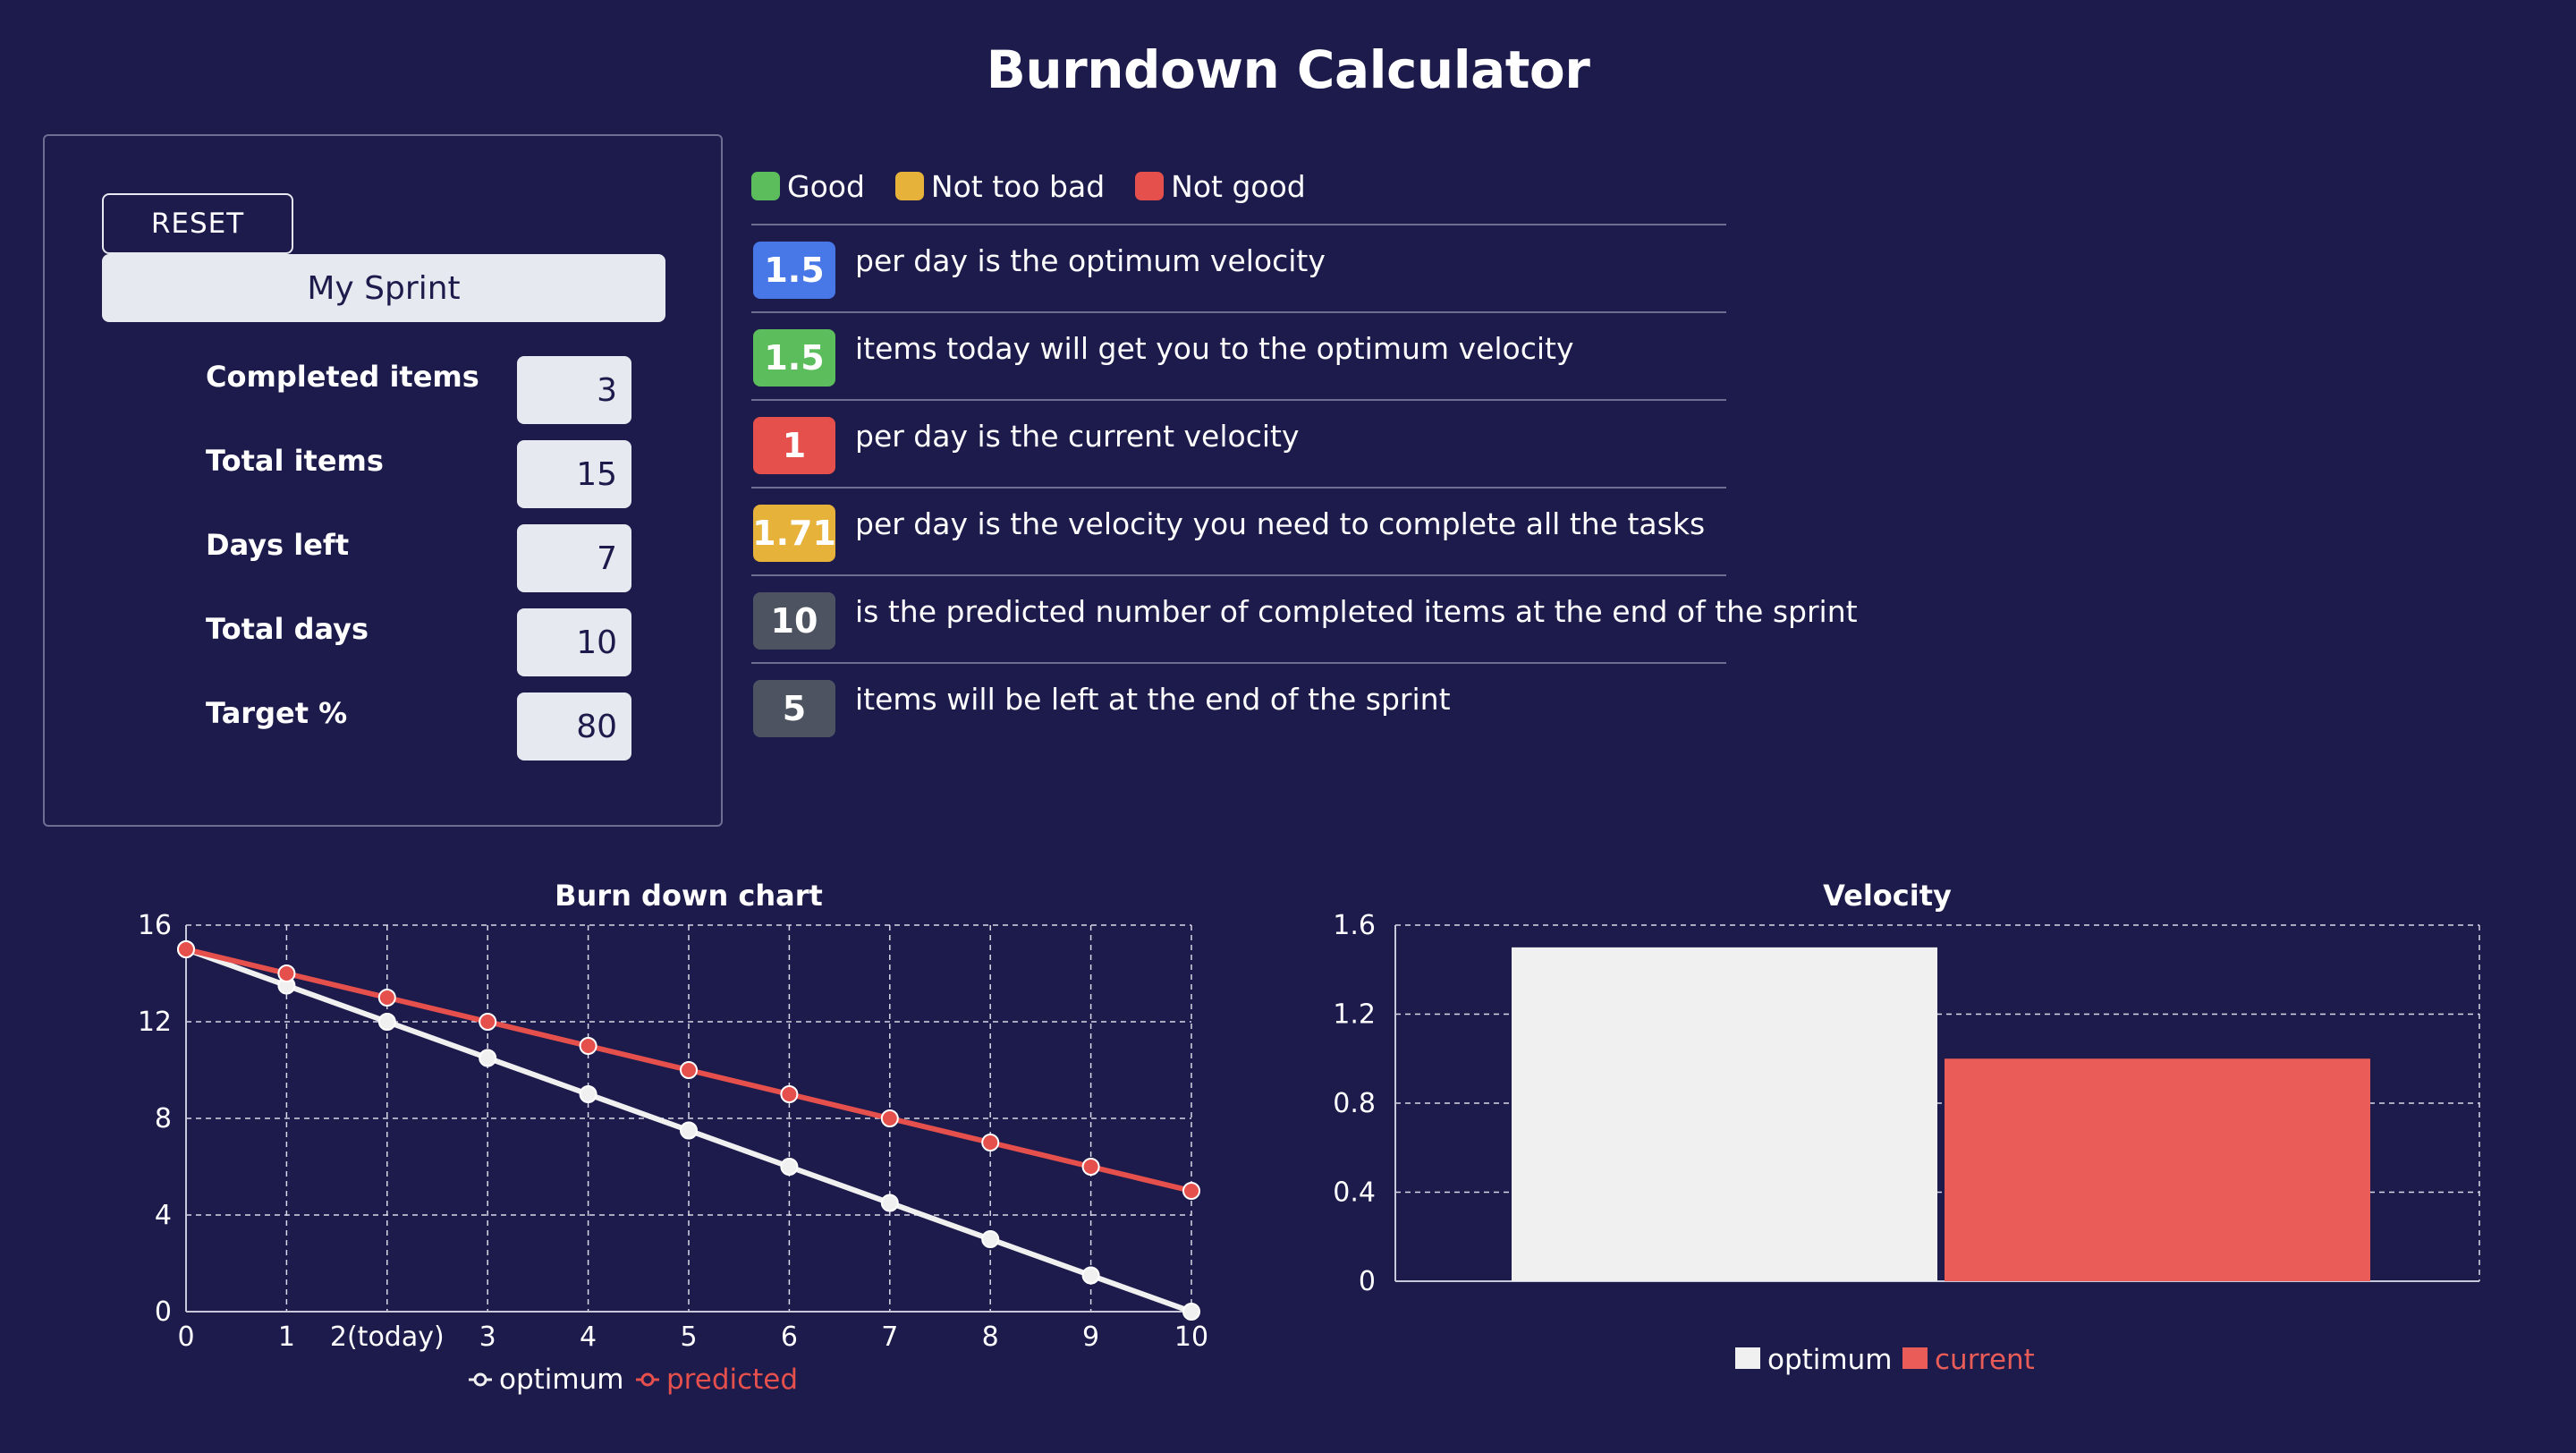 Image resolution: width=2576 pixels, height=1453 pixels. What do you see at coordinates (1985, 1360) in the screenshot?
I see `velocity-legend-label-current: current` at bounding box center [1985, 1360].